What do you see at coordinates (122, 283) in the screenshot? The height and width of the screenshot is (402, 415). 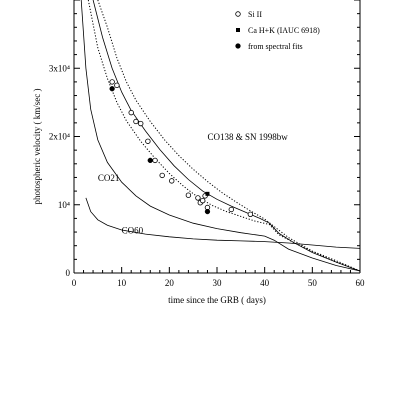 I see `x-tick-label: 10` at bounding box center [122, 283].